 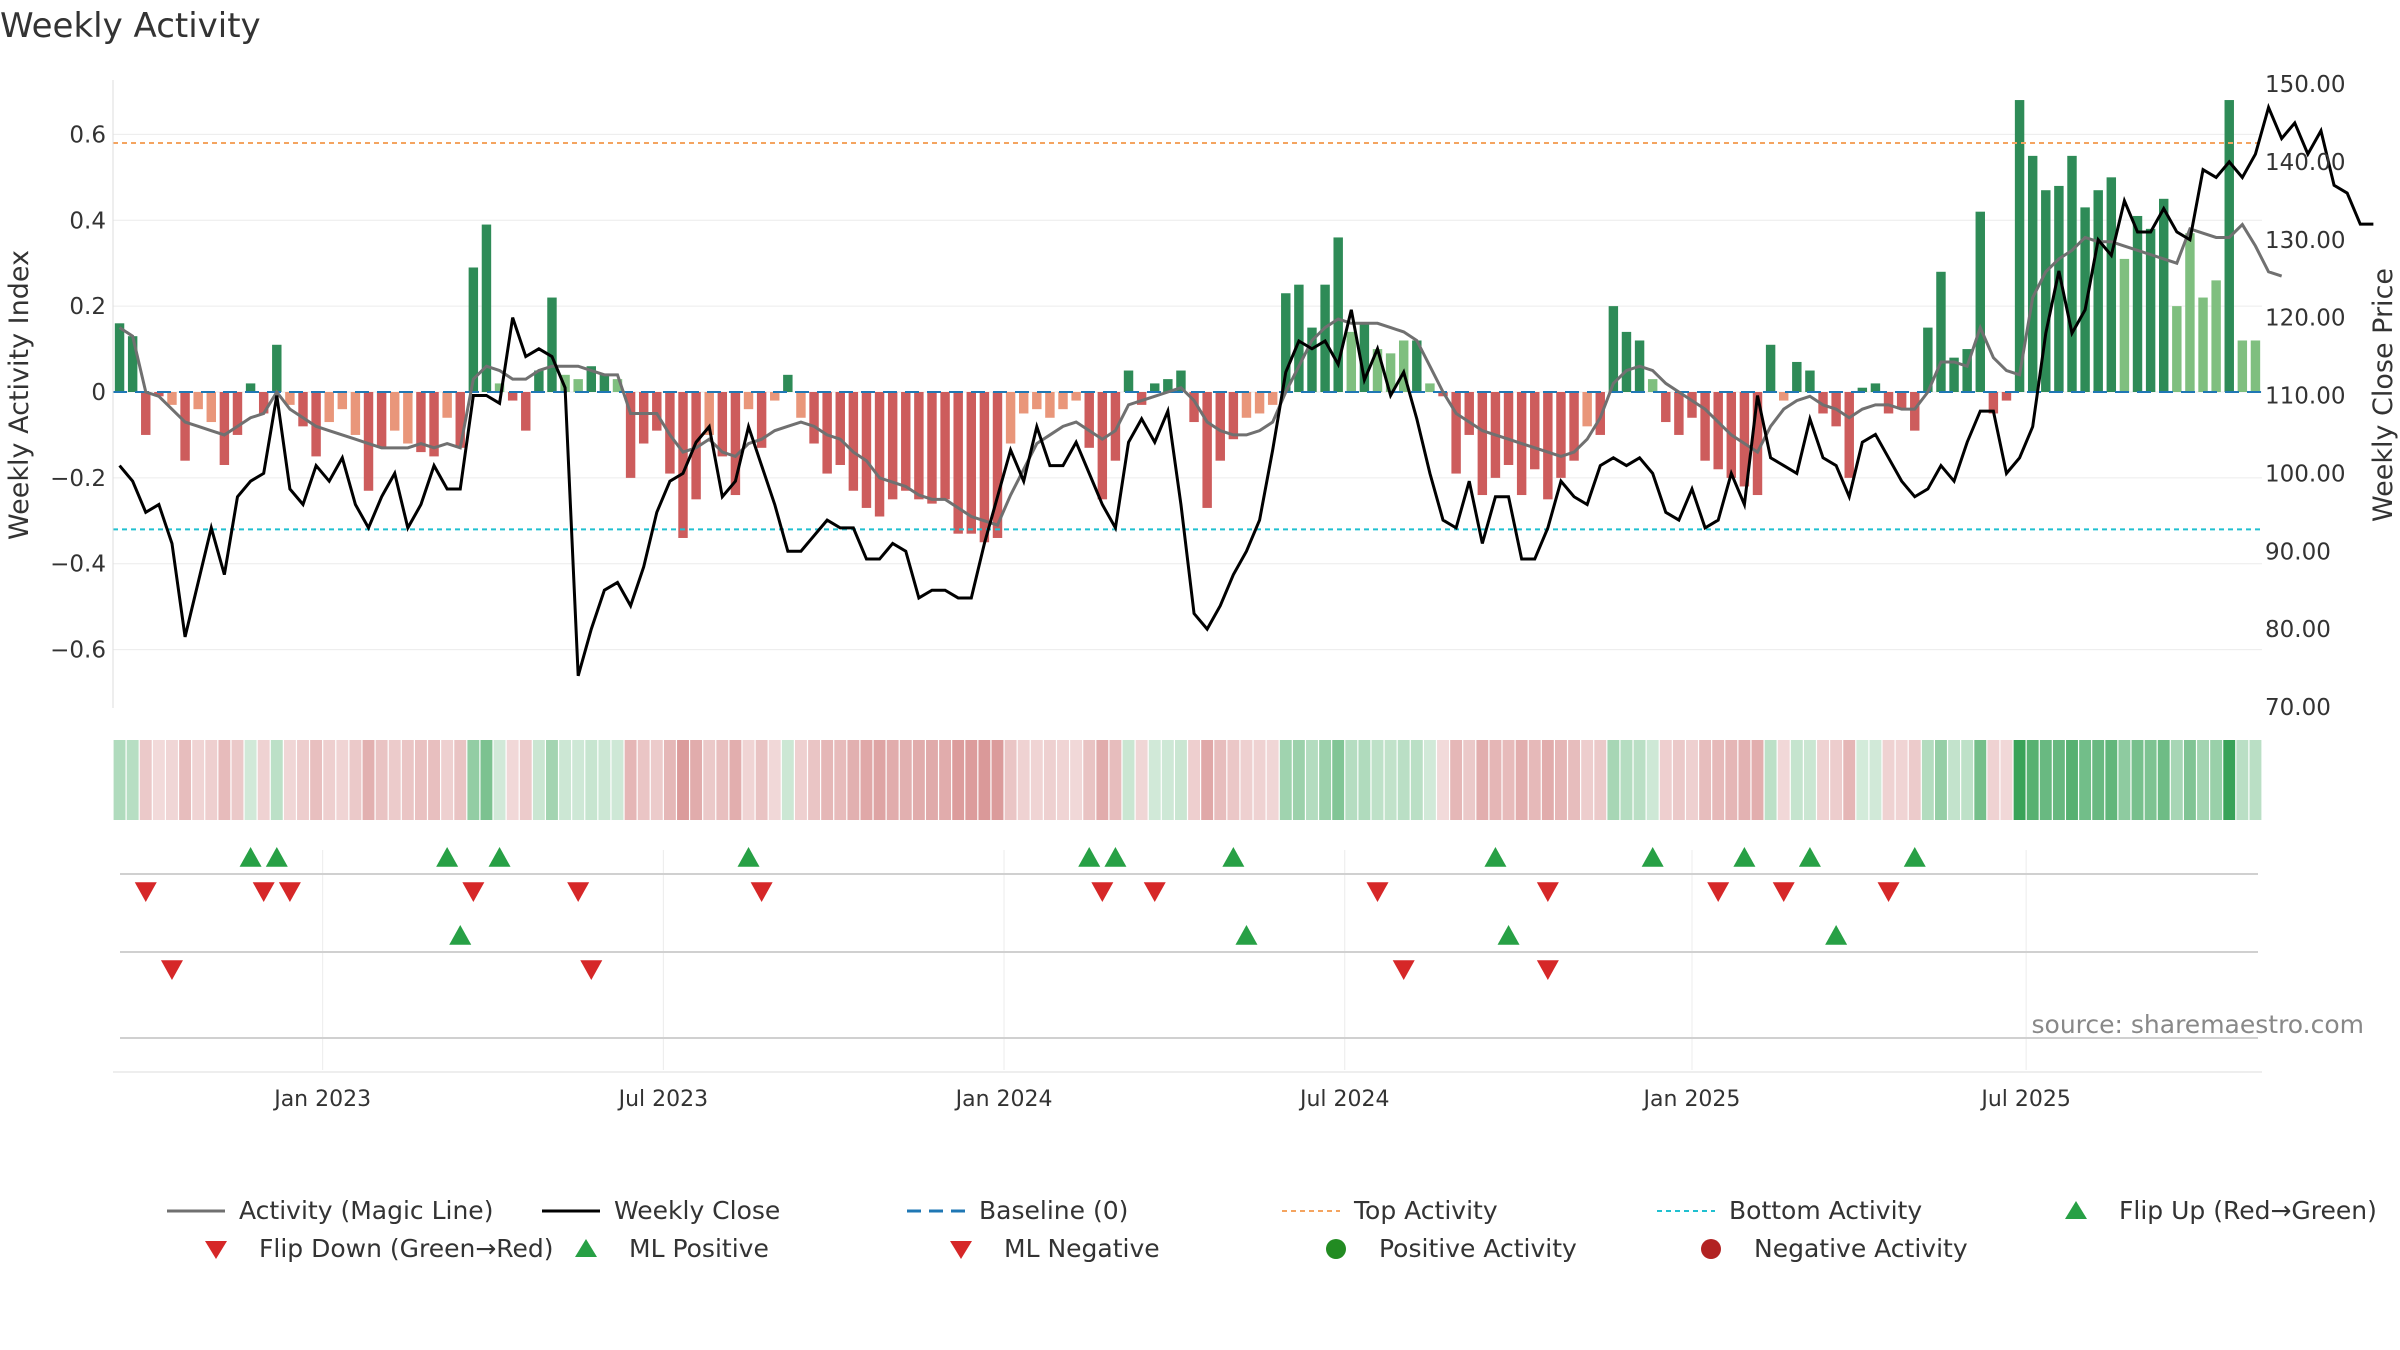 I want to click on legend-label: Weekly Close, so click(x=697, y=1210).